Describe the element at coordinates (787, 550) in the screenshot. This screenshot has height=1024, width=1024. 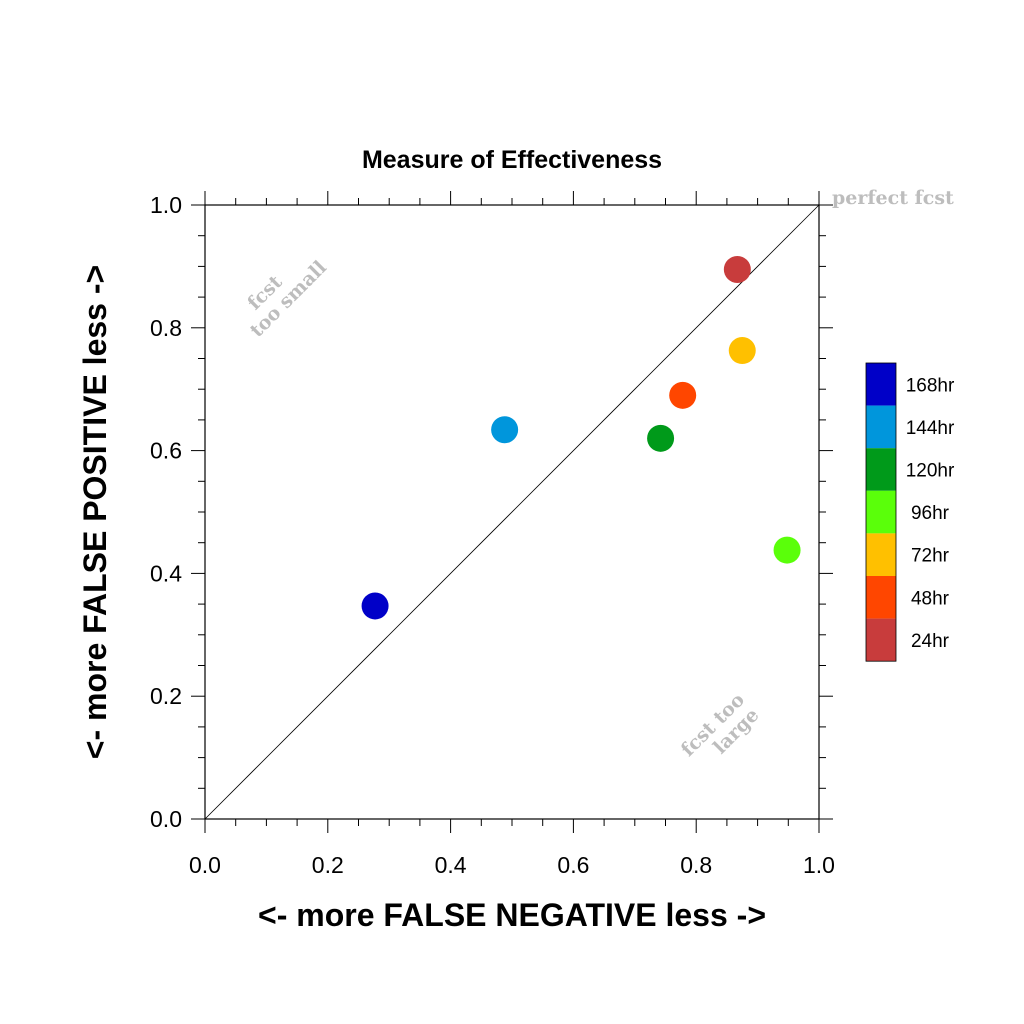
I see `point-96hr` at that location.